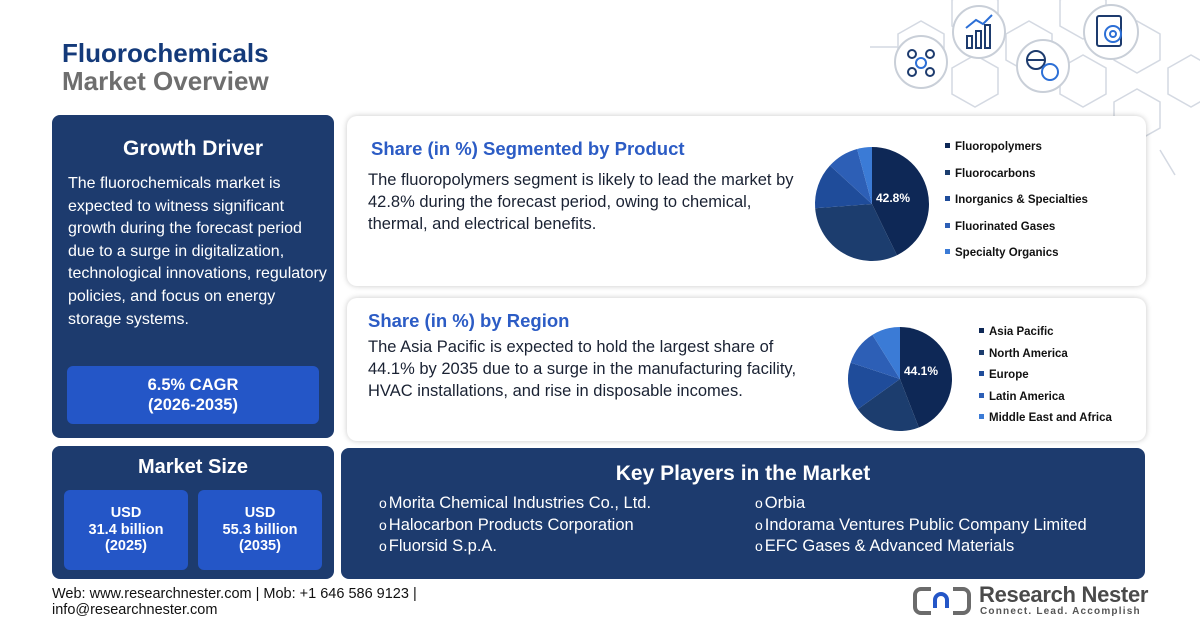 The width and height of the screenshot is (1200, 628). I want to click on legend-item: Asia Pacific, so click(1016, 332).